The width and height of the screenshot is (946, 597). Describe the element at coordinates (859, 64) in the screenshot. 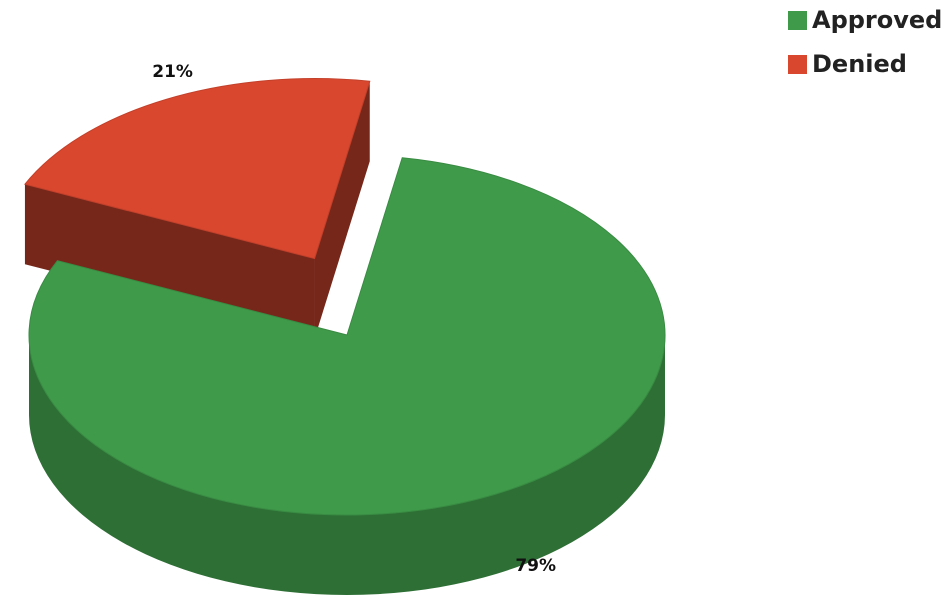

I see `legend-label: Denied` at that location.